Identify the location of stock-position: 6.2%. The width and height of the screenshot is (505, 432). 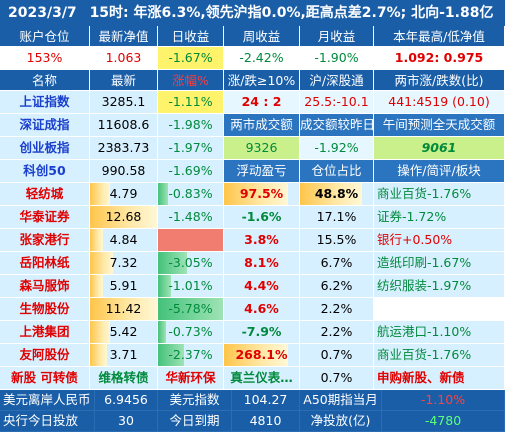
(337, 286).